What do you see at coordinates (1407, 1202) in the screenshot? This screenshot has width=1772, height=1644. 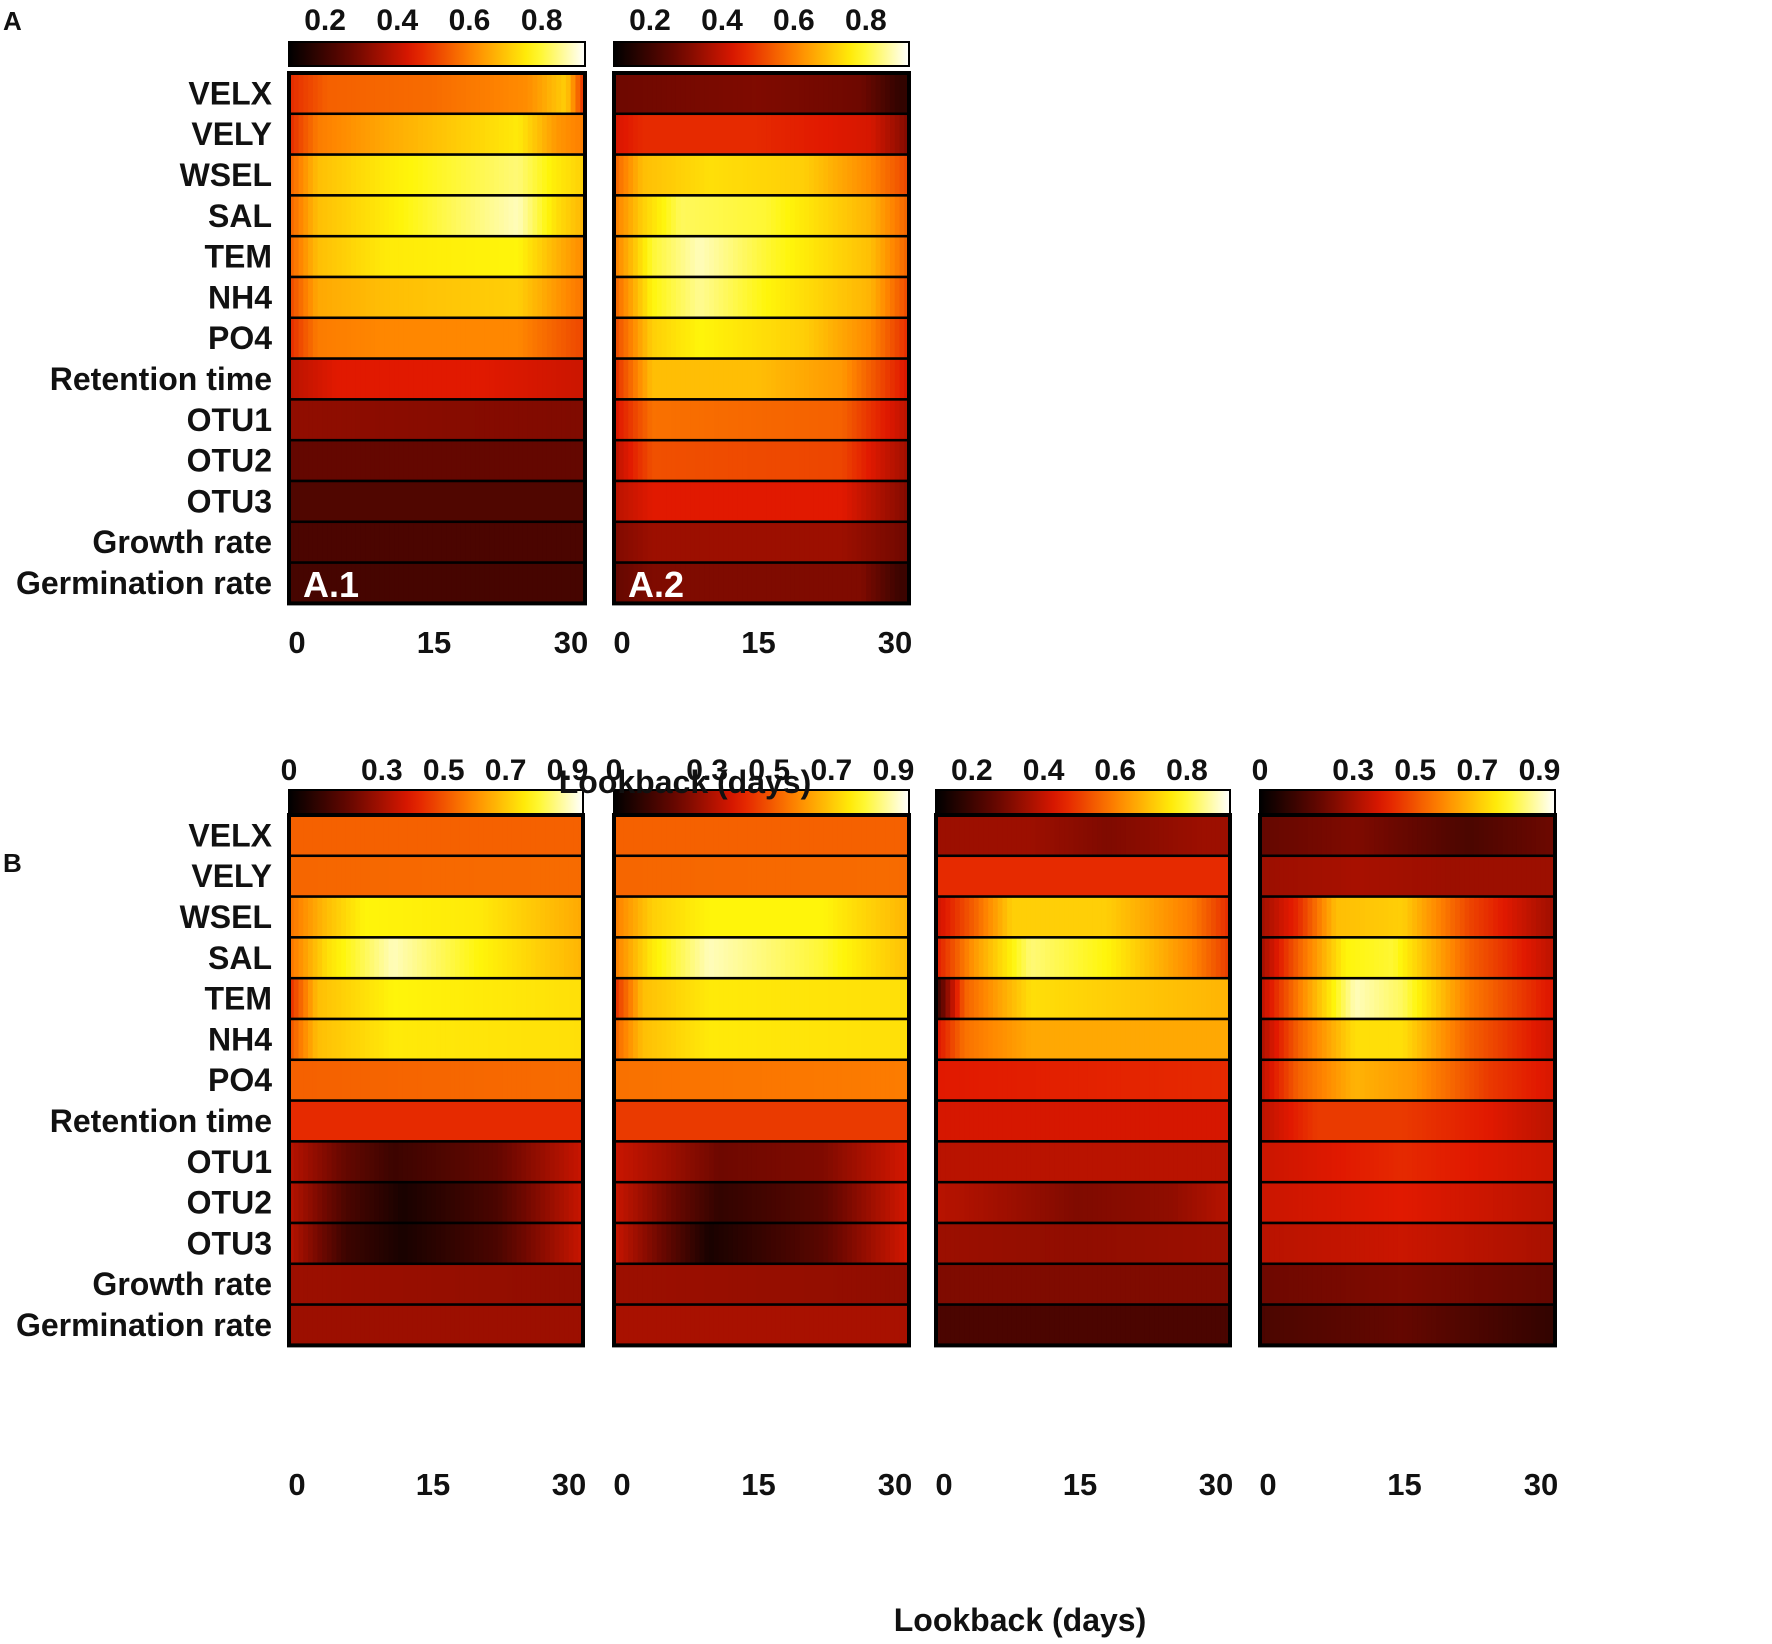 I see `heatmap-row-b-4-otu2` at bounding box center [1407, 1202].